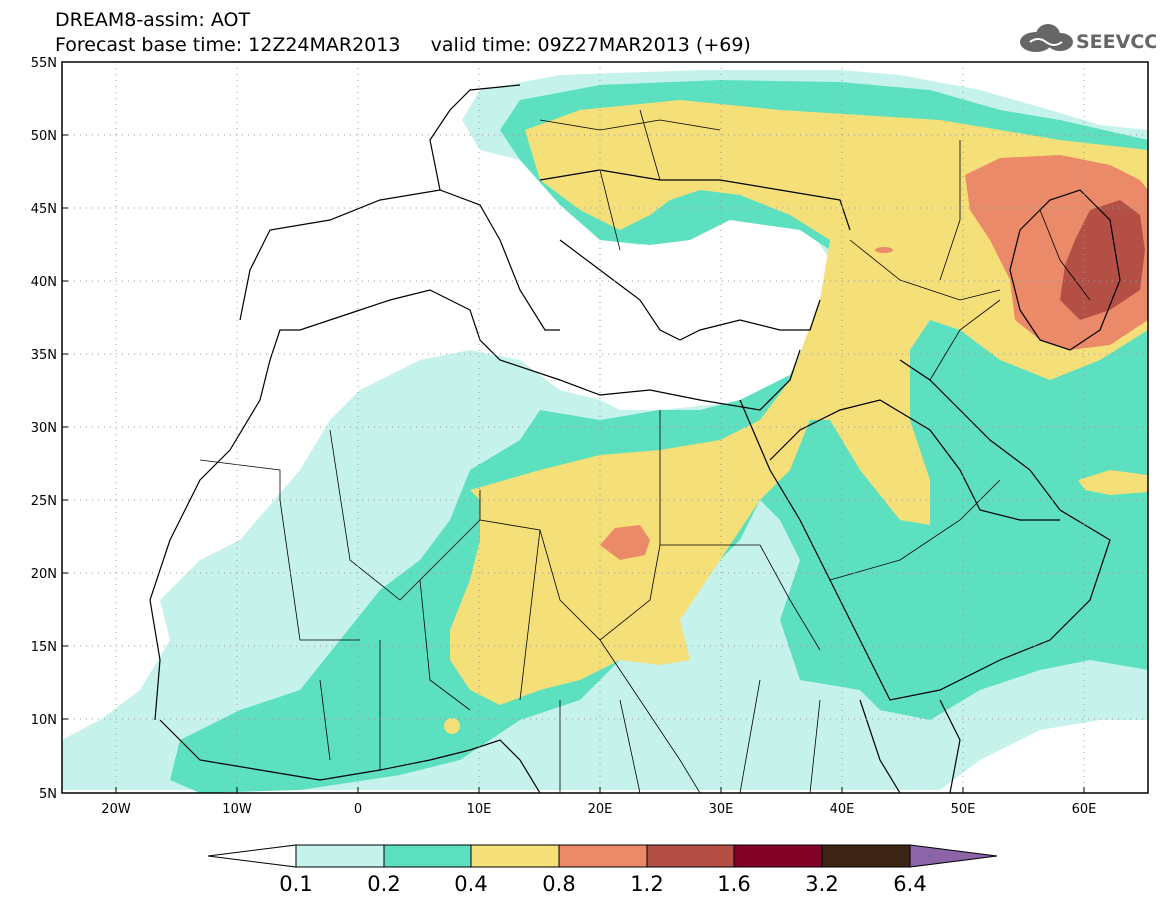  I want to click on lon-labels: 20W 10W 0 10E 20E 30E 40E 50E 60E, so click(598, 809).